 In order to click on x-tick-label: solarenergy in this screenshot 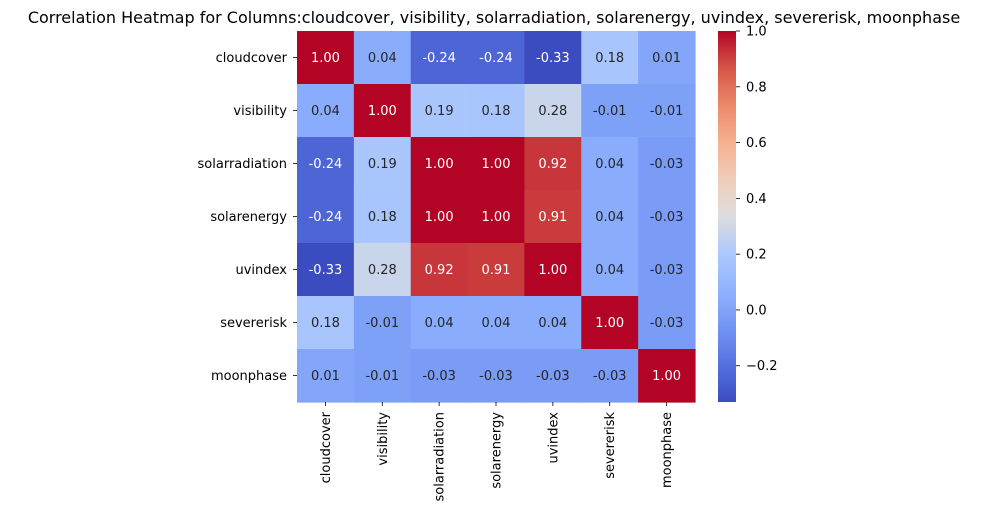, I will do `click(497, 450)`.